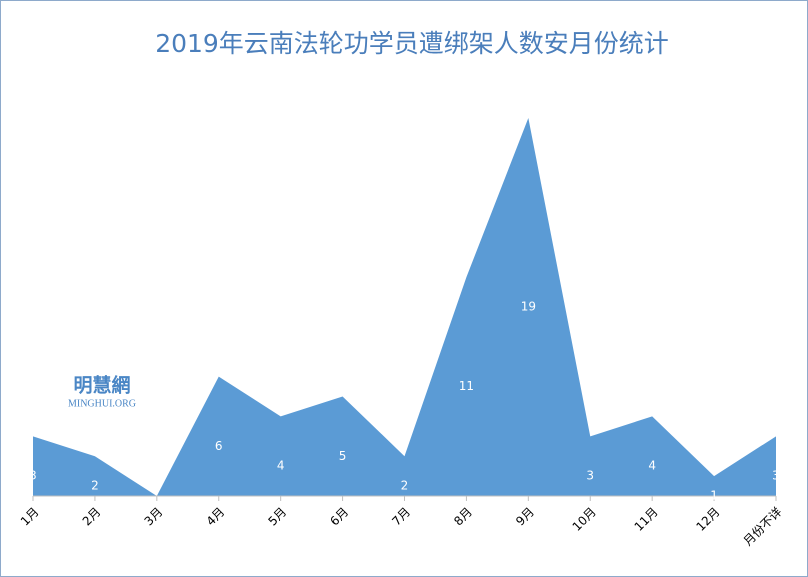 Image resolution: width=808 pixels, height=577 pixels. I want to click on data-label: 11, so click(466, 386).